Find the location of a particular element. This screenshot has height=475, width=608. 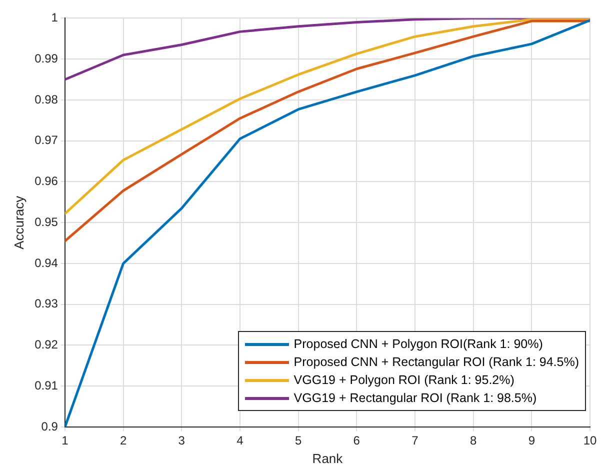

x-tick-label: 1 is located at coordinates (65, 441).